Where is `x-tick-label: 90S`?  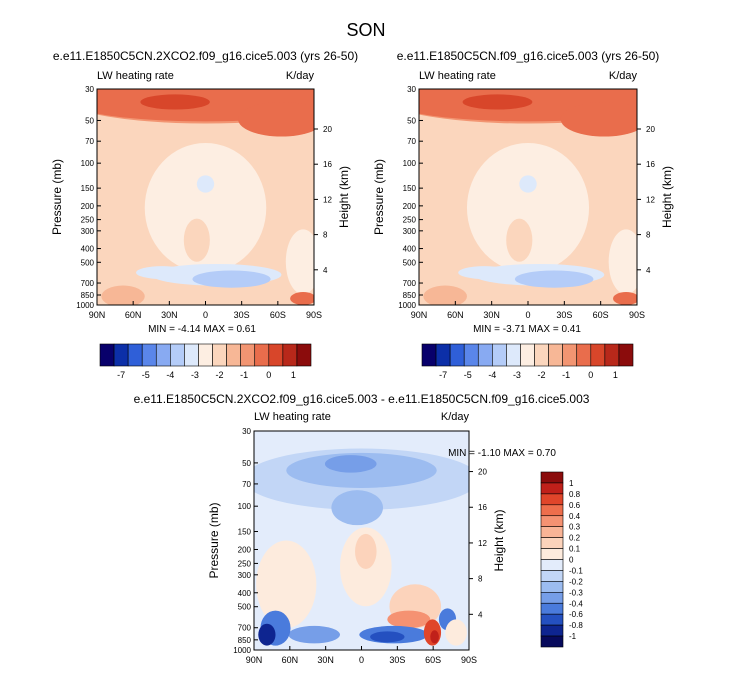 x-tick-label: 90S is located at coordinates (469, 660).